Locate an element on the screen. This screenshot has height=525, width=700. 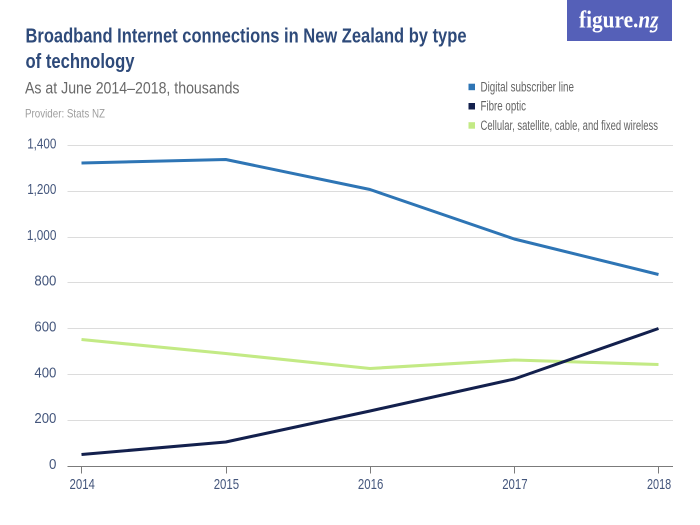
svg-text: 2016 is located at coordinates (370, 485).